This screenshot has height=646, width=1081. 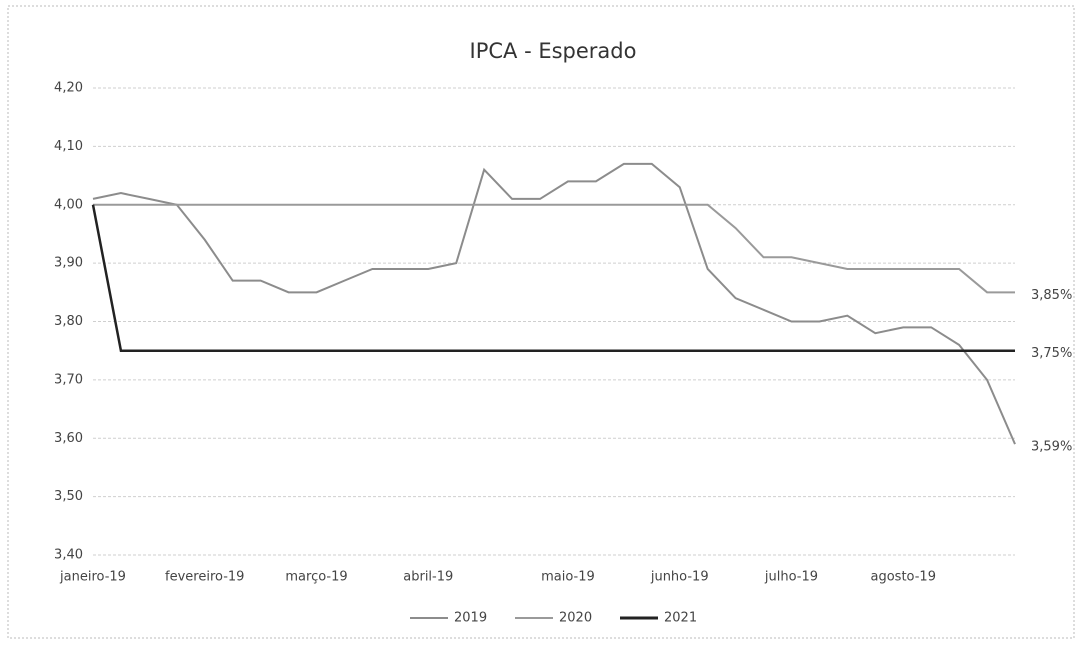 What do you see at coordinates (680, 618) in the screenshot?
I see `legend-label: 2021` at bounding box center [680, 618].